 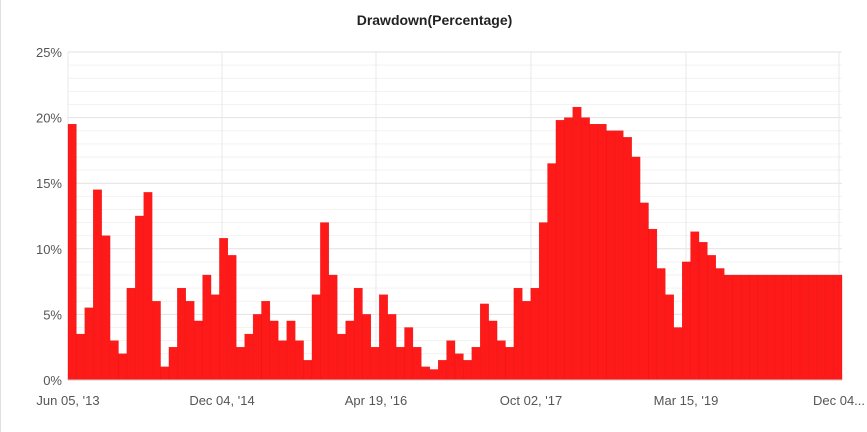 What do you see at coordinates (52, 314) in the screenshot?
I see `y-tick-label: 5%` at bounding box center [52, 314].